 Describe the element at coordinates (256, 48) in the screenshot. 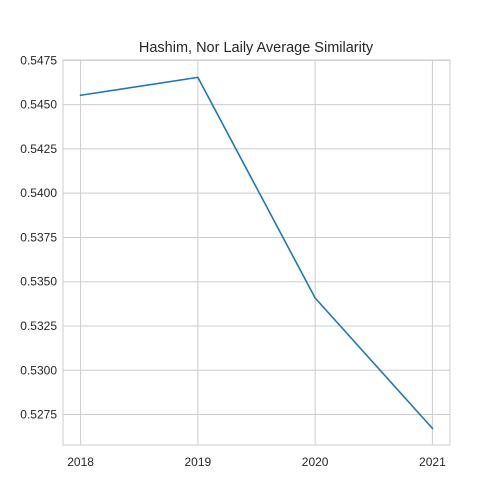

I see `chart-title: Hashim, Nor Laily Average Similarity` at that location.